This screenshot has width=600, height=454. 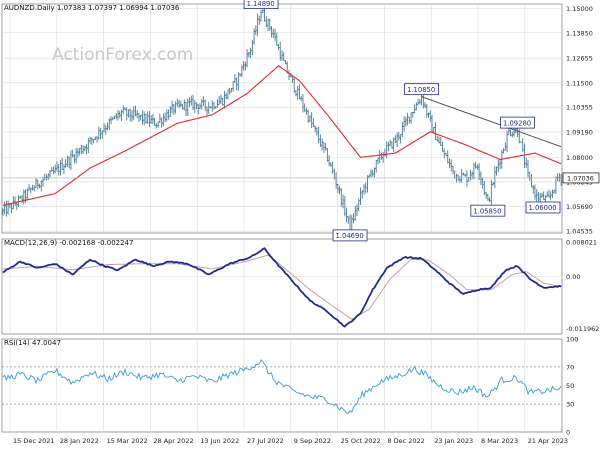 What do you see at coordinates (572, 340) in the screenshot?
I see `rsi-y-tick-label: 100` at bounding box center [572, 340].